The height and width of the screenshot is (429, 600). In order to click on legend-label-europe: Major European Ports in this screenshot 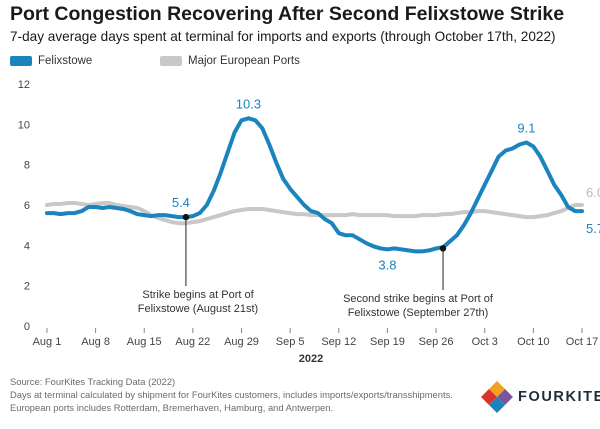, I will do `click(244, 61)`.